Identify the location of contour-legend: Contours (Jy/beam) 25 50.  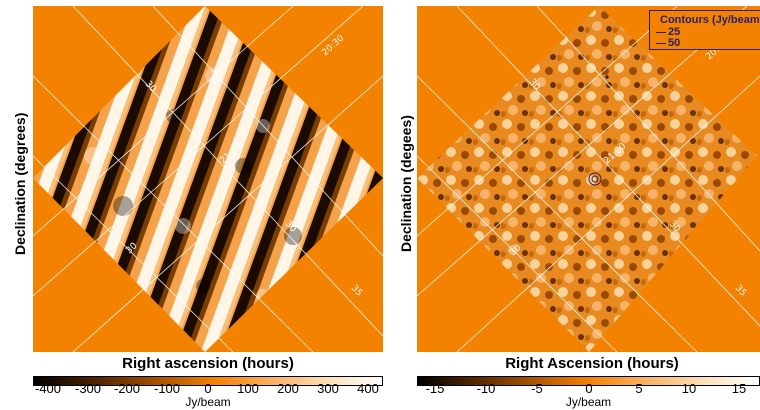
(704, 30).